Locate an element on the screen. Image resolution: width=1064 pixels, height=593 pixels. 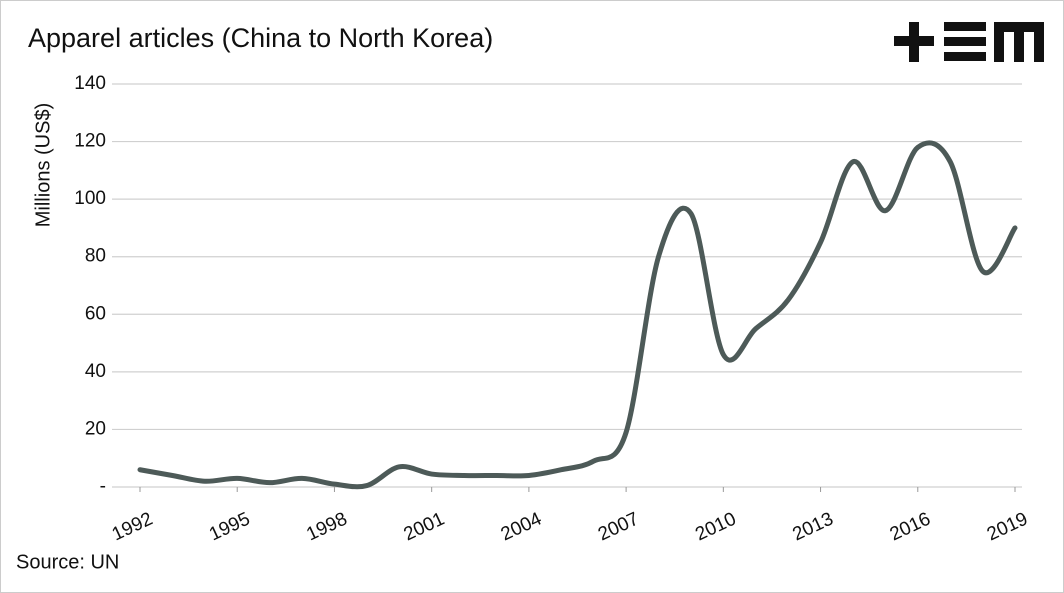
y-tick-label: 120 is located at coordinates (90, 141).